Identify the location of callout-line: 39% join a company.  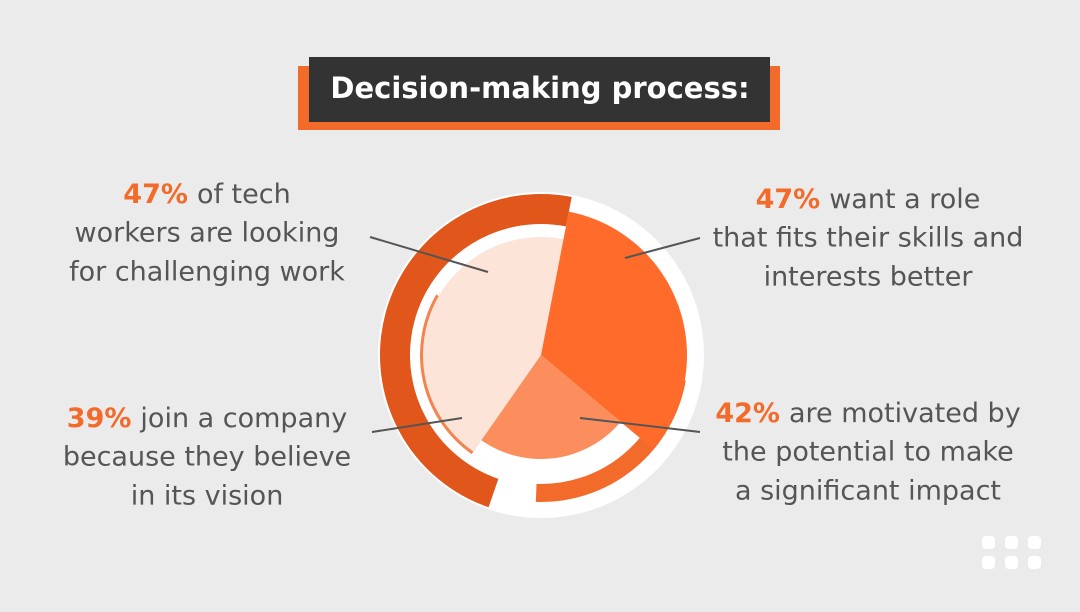
(207, 418).